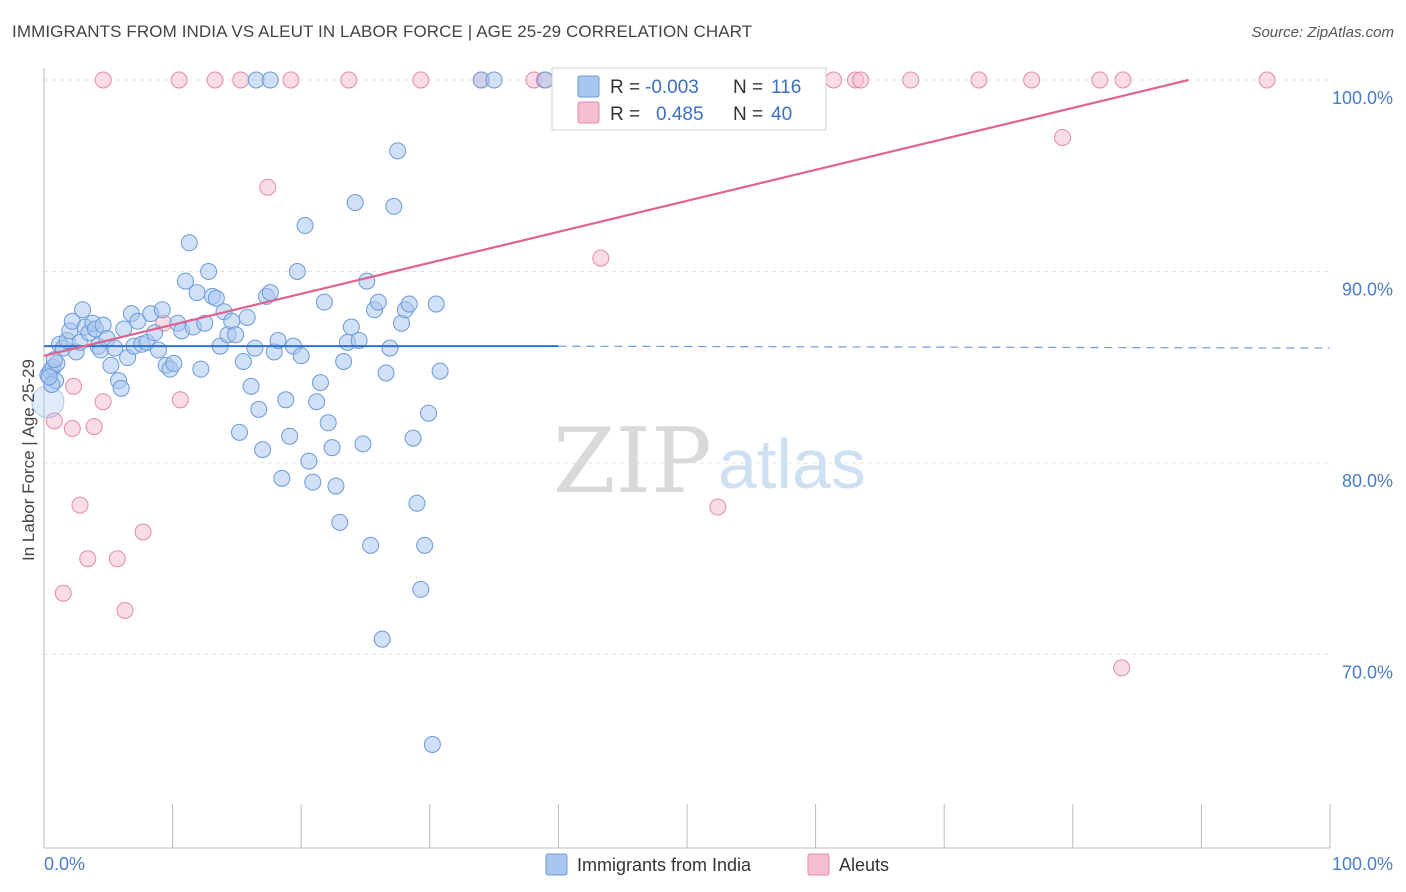 The width and height of the screenshot is (1406, 892). What do you see at coordinates (1367, 673) in the screenshot?
I see `y-tick-label-70: 70.0%` at bounding box center [1367, 673].